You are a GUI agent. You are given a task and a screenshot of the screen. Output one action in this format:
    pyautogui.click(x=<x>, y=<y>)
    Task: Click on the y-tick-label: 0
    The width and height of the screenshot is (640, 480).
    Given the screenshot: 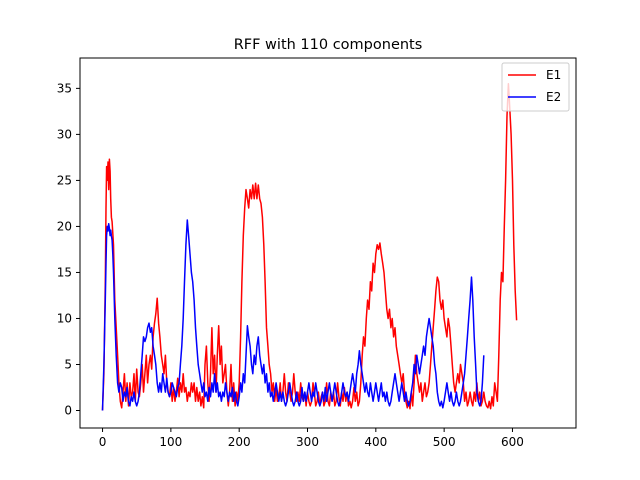 What is the action you would take?
    pyautogui.click(x=68, y=411)
    